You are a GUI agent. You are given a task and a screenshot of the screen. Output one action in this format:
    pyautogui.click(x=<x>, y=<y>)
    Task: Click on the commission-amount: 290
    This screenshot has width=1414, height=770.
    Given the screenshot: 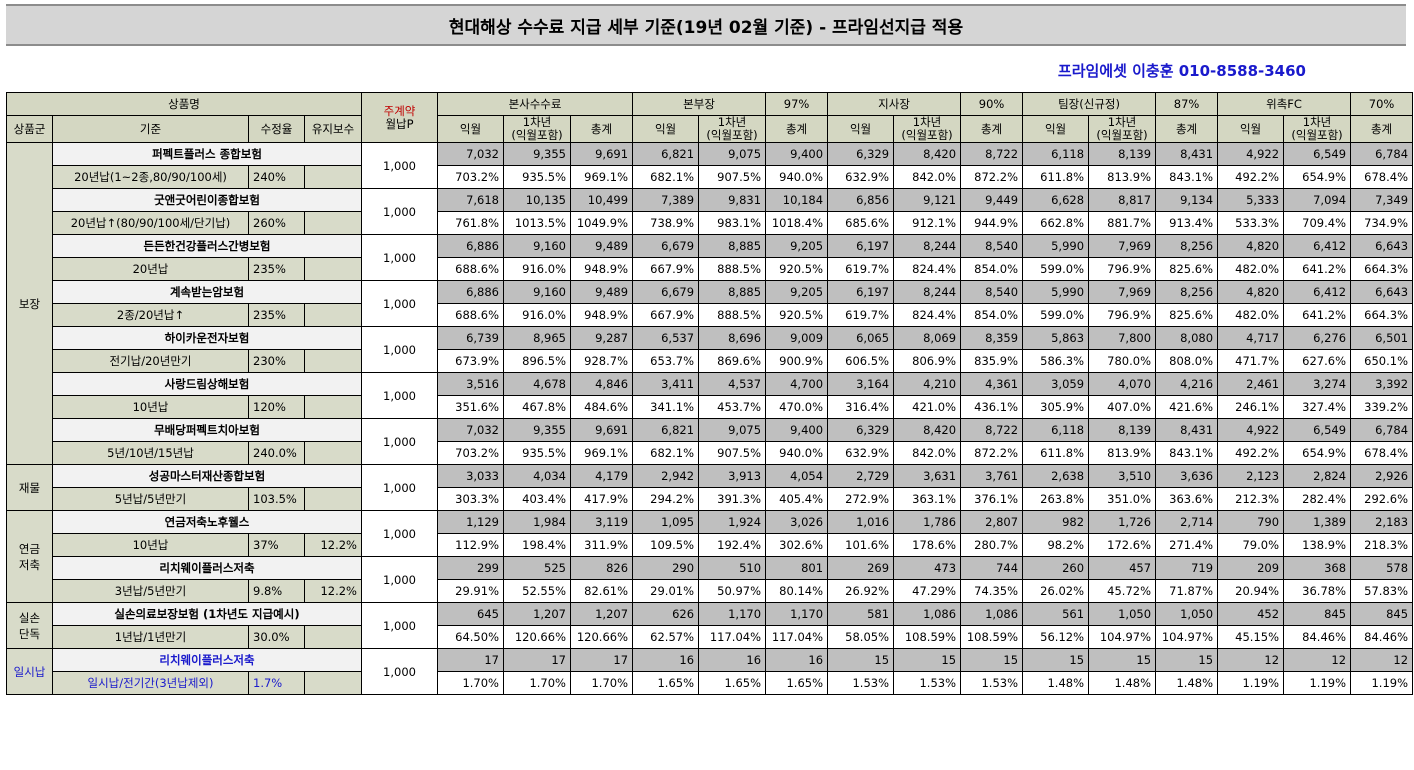 What is the action you would take?
    pyautogui.click(x=666, y=568)
    